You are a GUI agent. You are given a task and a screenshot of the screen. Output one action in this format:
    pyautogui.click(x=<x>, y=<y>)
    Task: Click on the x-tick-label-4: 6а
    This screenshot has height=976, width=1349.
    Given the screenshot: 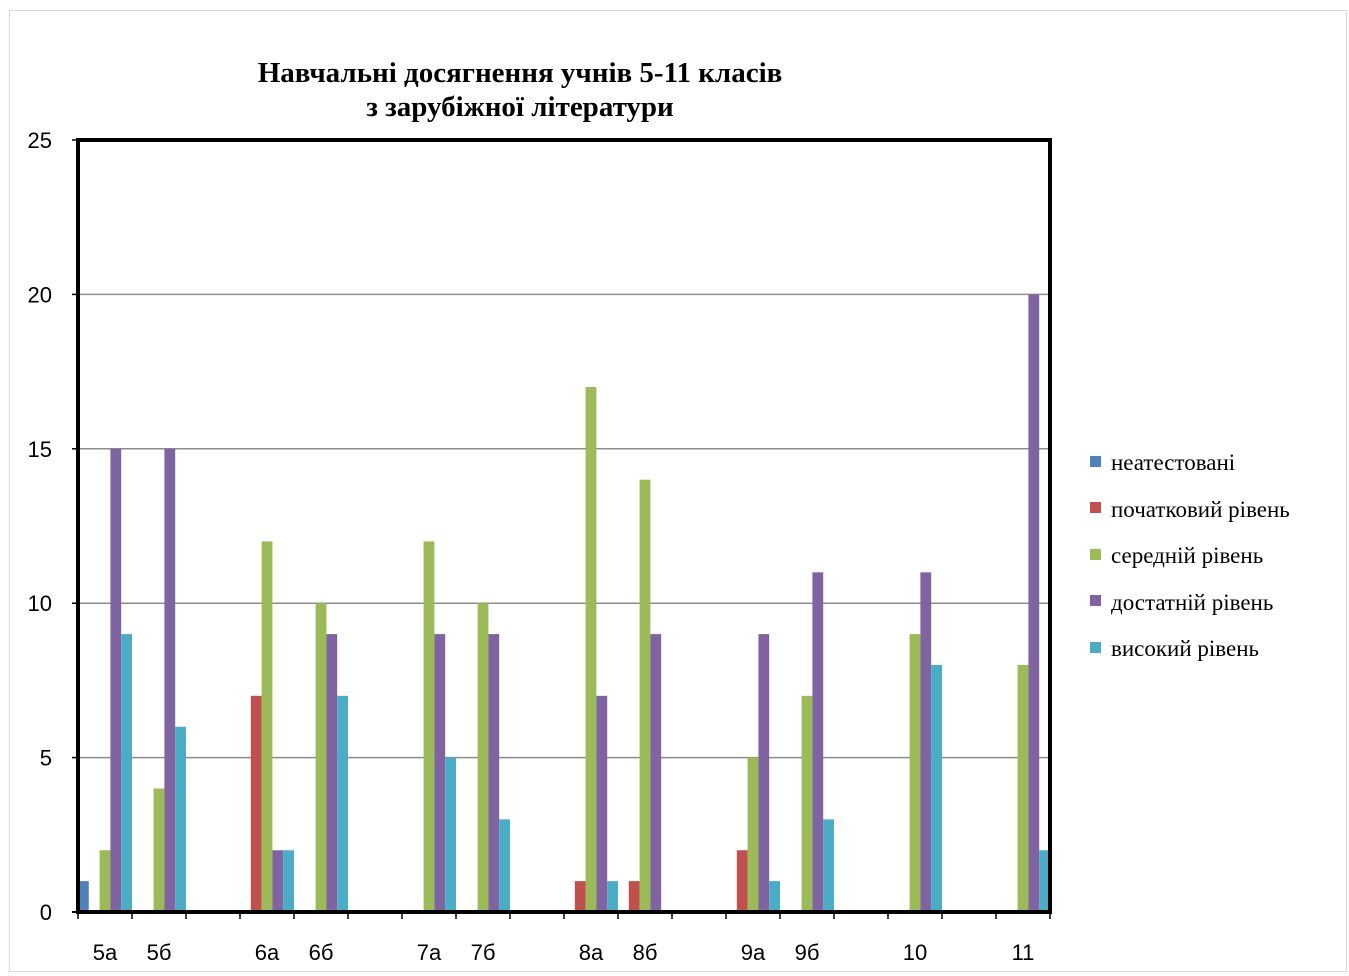 What is the action you would take?
    pyautogui.click(x=267, y=952)
    